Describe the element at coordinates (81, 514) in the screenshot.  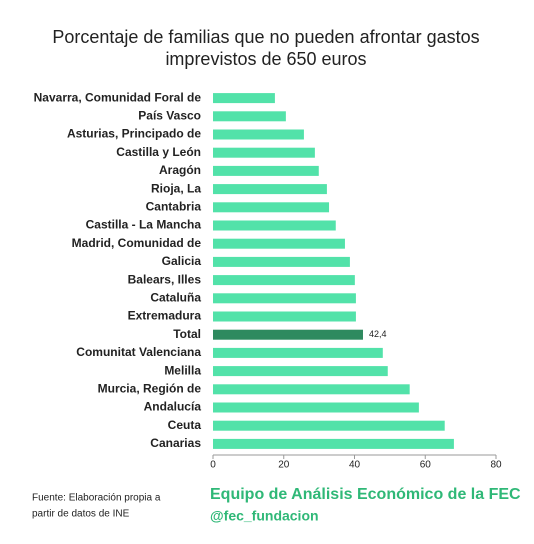
I see `source-note: partir de datos de INE` at that location.